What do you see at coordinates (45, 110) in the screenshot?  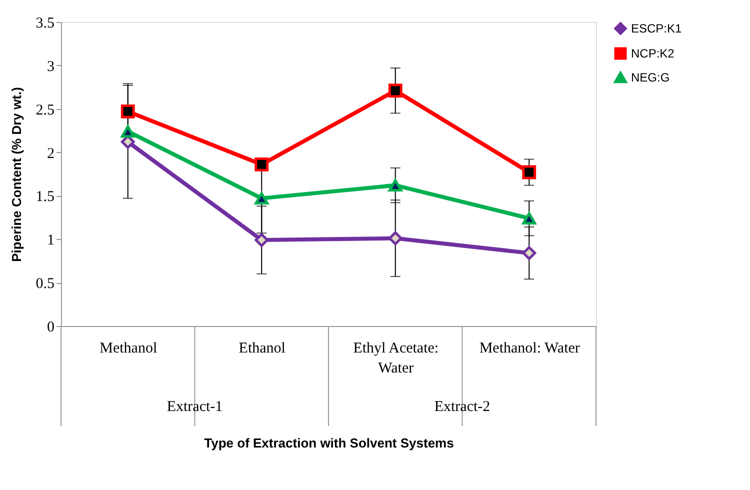 I see `y-tick-label: 2.5` at bounding box center [45, 110].